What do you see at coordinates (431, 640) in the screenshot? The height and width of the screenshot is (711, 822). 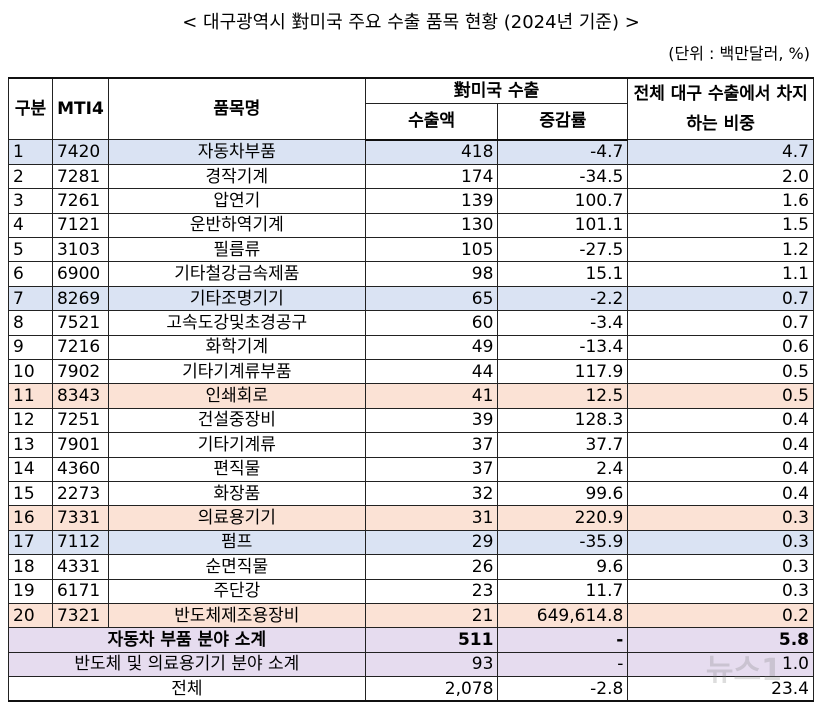 I see `table-cell: 511` at bounding box center [431, 640].